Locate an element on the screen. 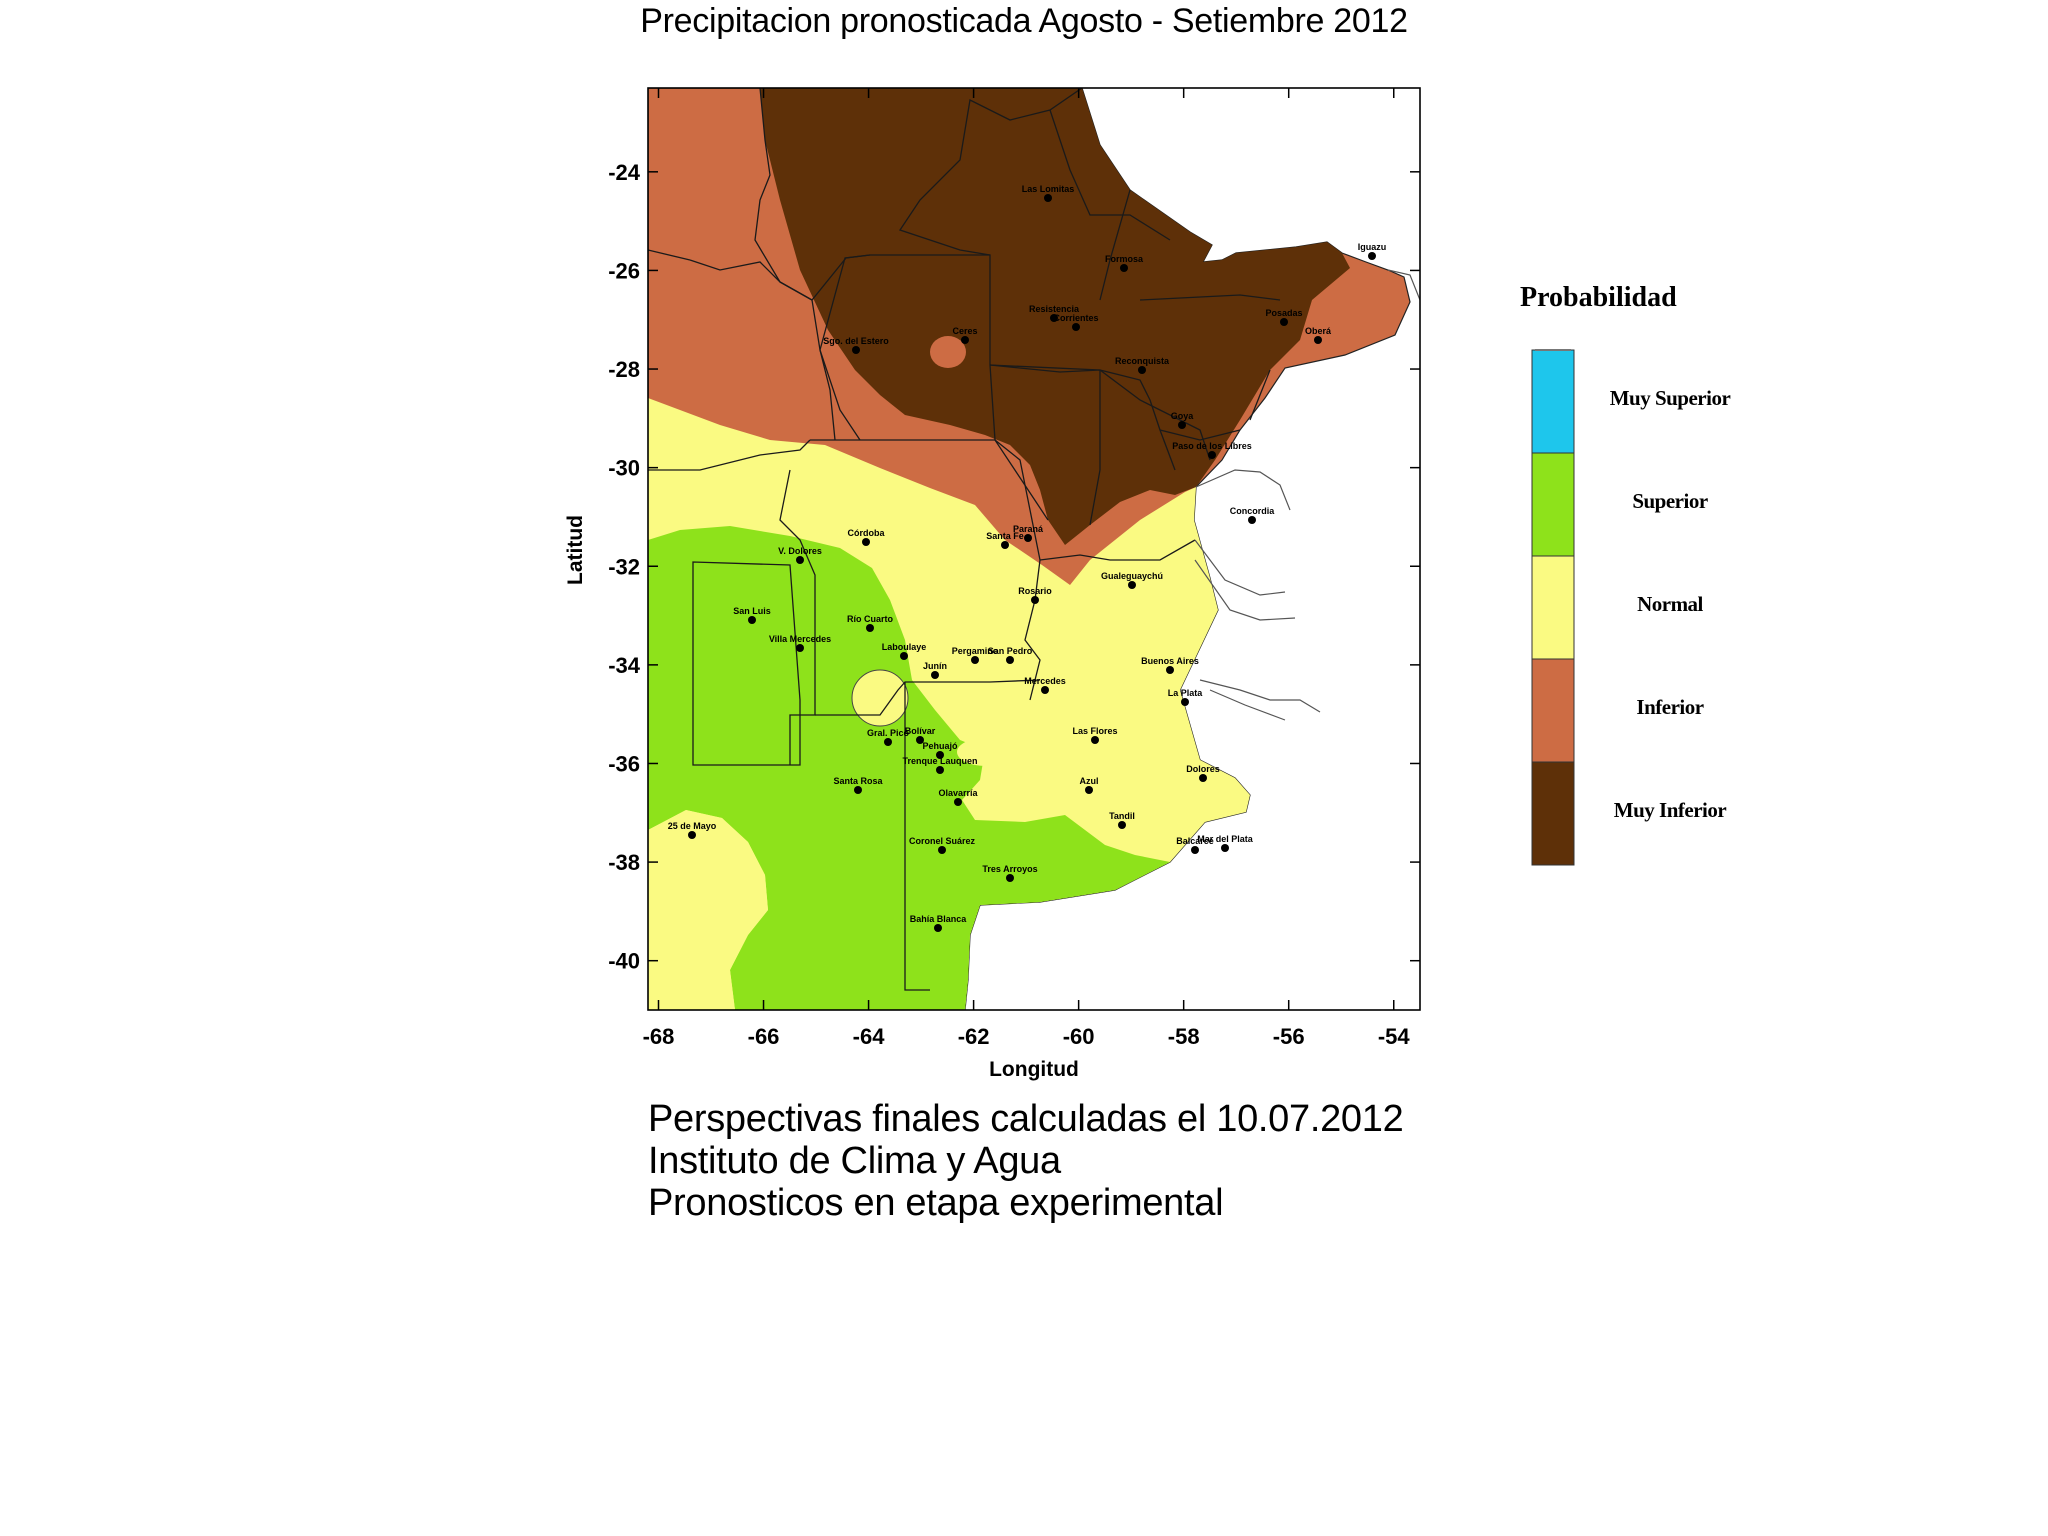 This screenshot has height=1536, width=2048. x-tick-label: -56 is located at coordinates (1289, 1036).